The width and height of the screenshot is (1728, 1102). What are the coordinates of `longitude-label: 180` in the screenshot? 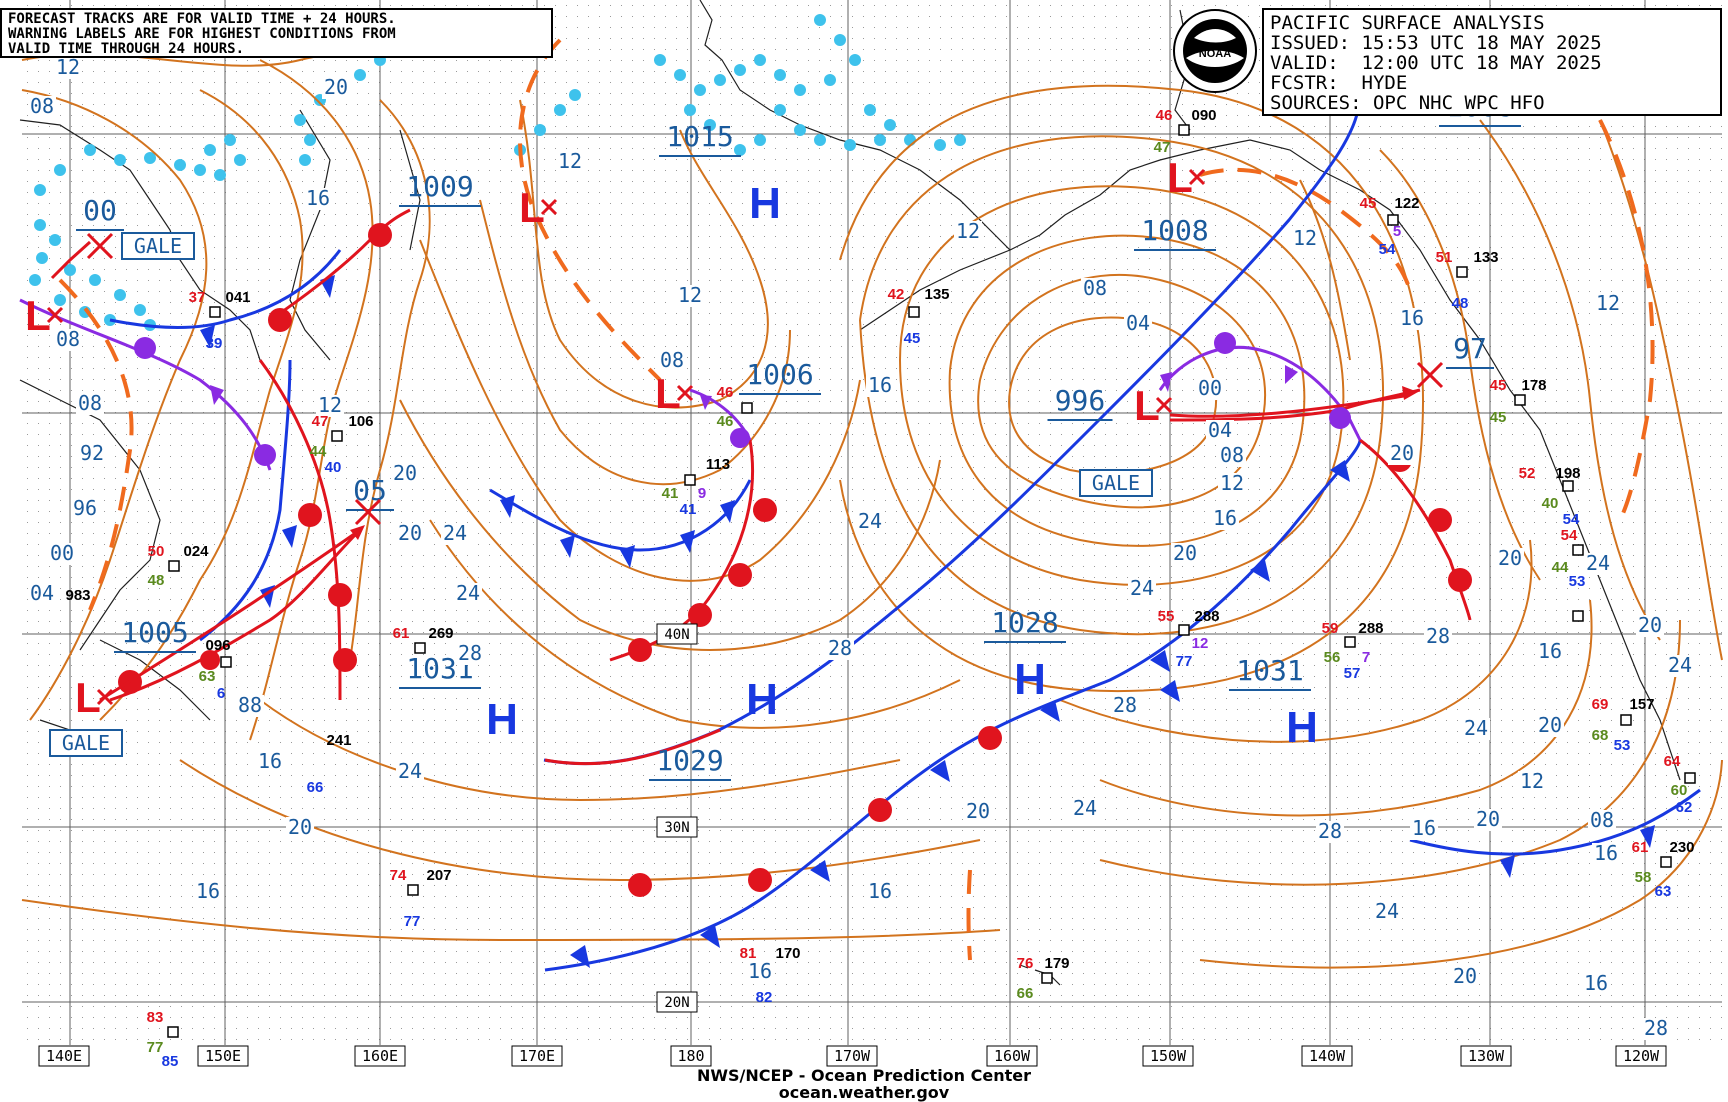 It's located at (690, 1056).